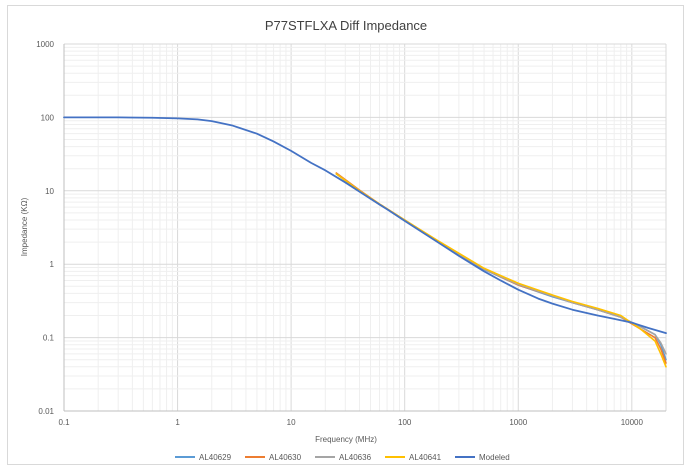 The height and width of the screenshot is (471, 693). Describe the element at coordinates (346, 439) in the screenshot. I see `x-axis-title: Frequency (MHz)` at that location.